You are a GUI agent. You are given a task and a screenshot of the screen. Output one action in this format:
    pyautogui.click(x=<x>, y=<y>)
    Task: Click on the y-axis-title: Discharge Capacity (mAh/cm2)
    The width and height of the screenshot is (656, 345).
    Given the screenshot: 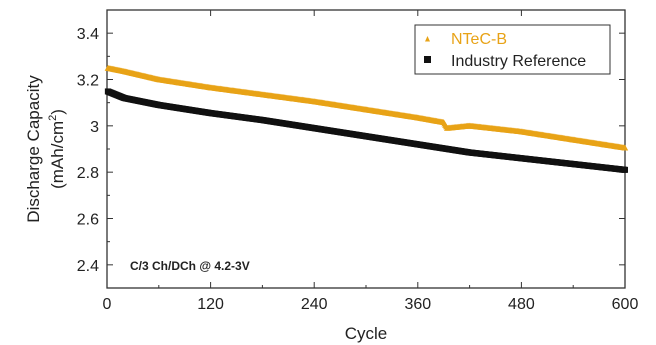 What is the action you would take?
    pyautogui.click(x=45, y=149)
    